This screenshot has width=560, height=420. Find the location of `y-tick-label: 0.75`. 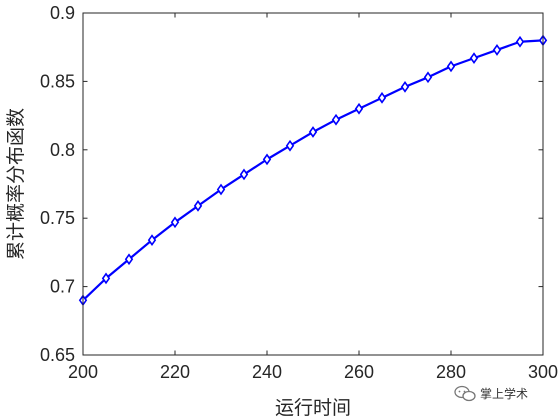

y-tick-label: 0.75 is located at coordinates (57, 218).